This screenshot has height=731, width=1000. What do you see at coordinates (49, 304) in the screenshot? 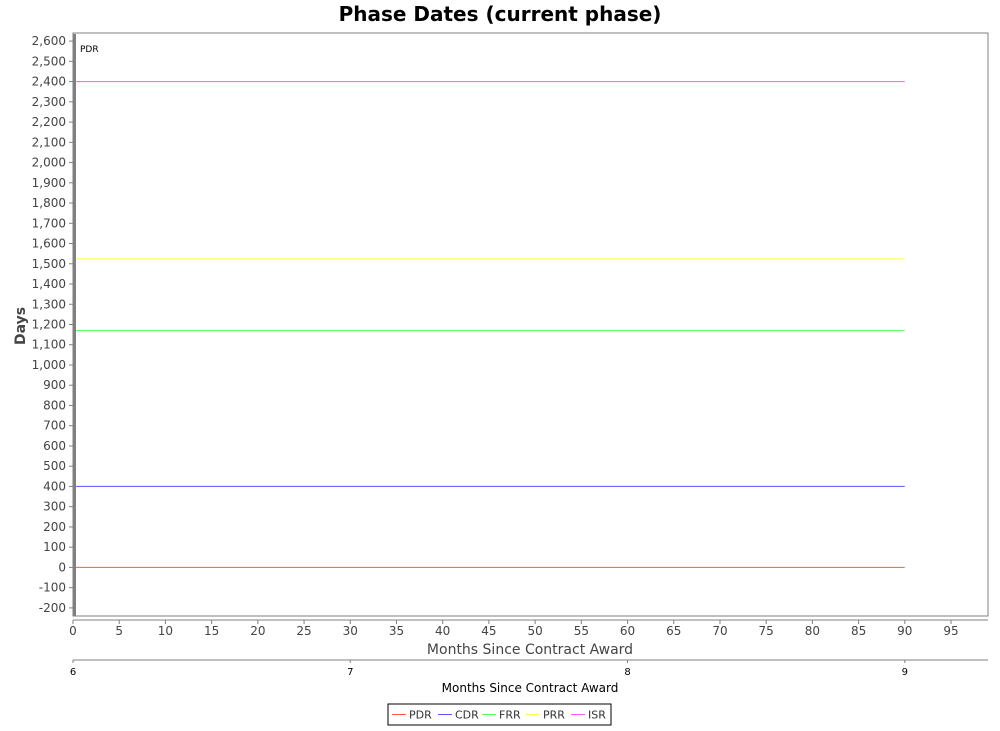
I see `y-tick-label: 1,300` at bounding box center [49, 304].